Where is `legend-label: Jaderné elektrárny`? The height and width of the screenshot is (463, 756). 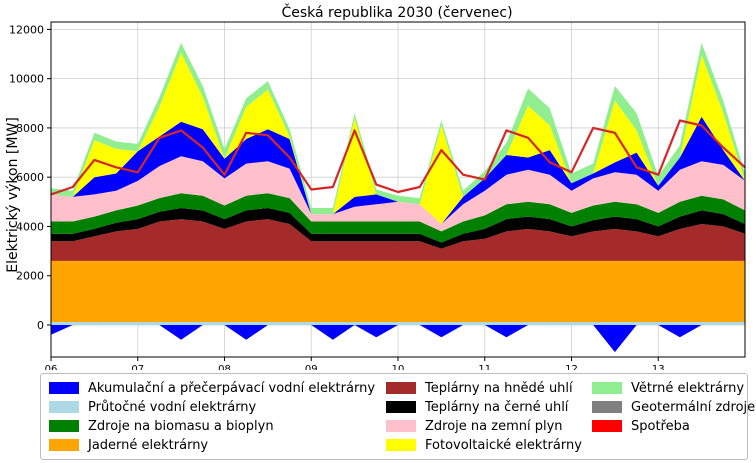
legend-label: Jaderné elektrárny is located at coordinates (148, 445).